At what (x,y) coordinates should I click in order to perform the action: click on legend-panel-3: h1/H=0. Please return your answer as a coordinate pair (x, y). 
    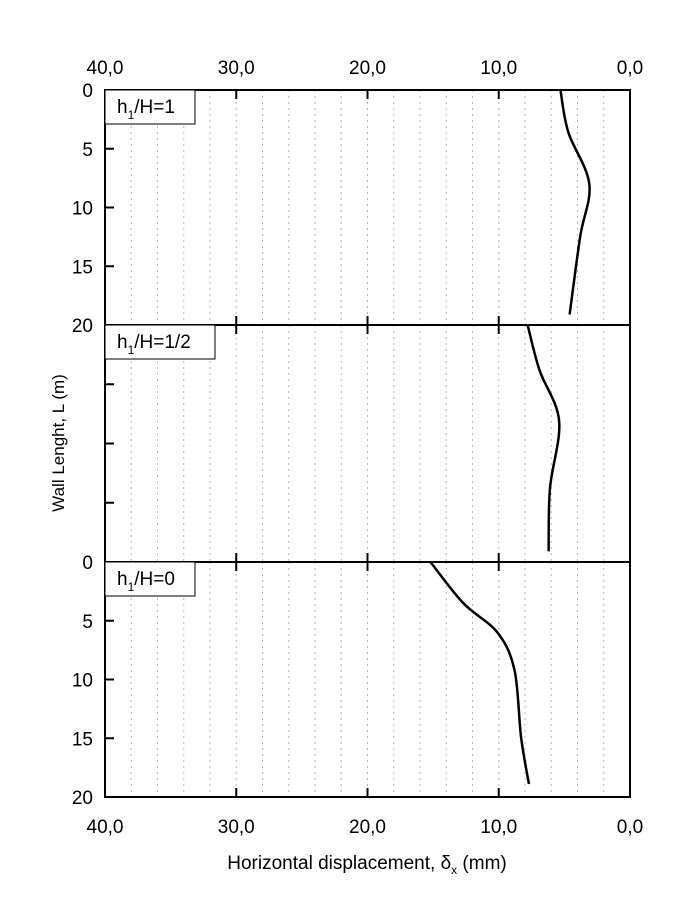
    Looking at the image, I should click on (150, 579).